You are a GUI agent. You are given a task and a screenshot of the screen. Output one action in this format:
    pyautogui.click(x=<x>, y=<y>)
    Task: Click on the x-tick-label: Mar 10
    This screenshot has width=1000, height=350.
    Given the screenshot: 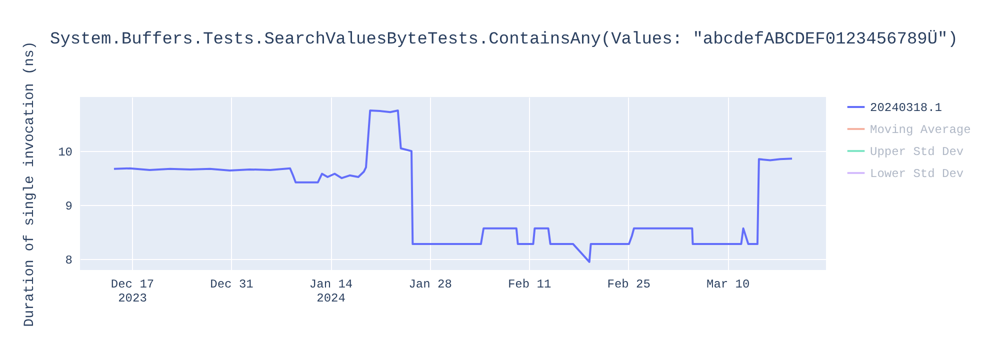 What is the action you would take?
    pyautogui.click(x=728, y=285)
    